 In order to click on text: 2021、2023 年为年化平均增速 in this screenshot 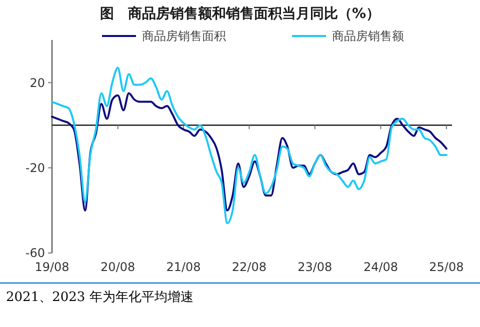, I will do `click(100, 297)`.